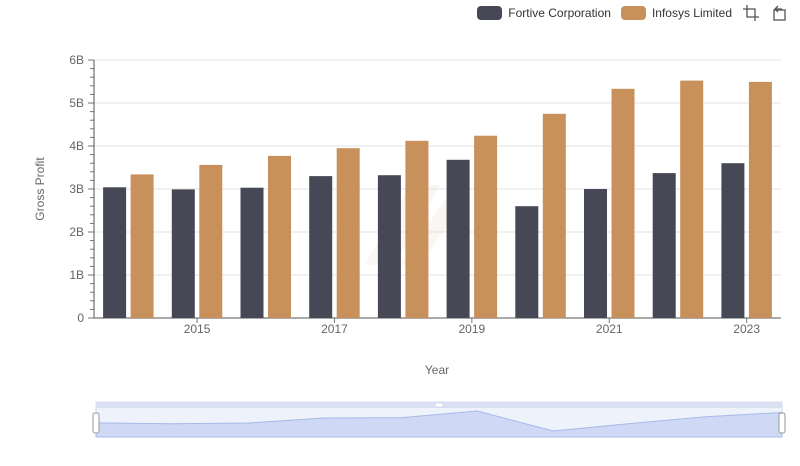 The image size is (800, 466). I want to click on legend-label-fortive: Fortive Corporation, so click(559, 13).